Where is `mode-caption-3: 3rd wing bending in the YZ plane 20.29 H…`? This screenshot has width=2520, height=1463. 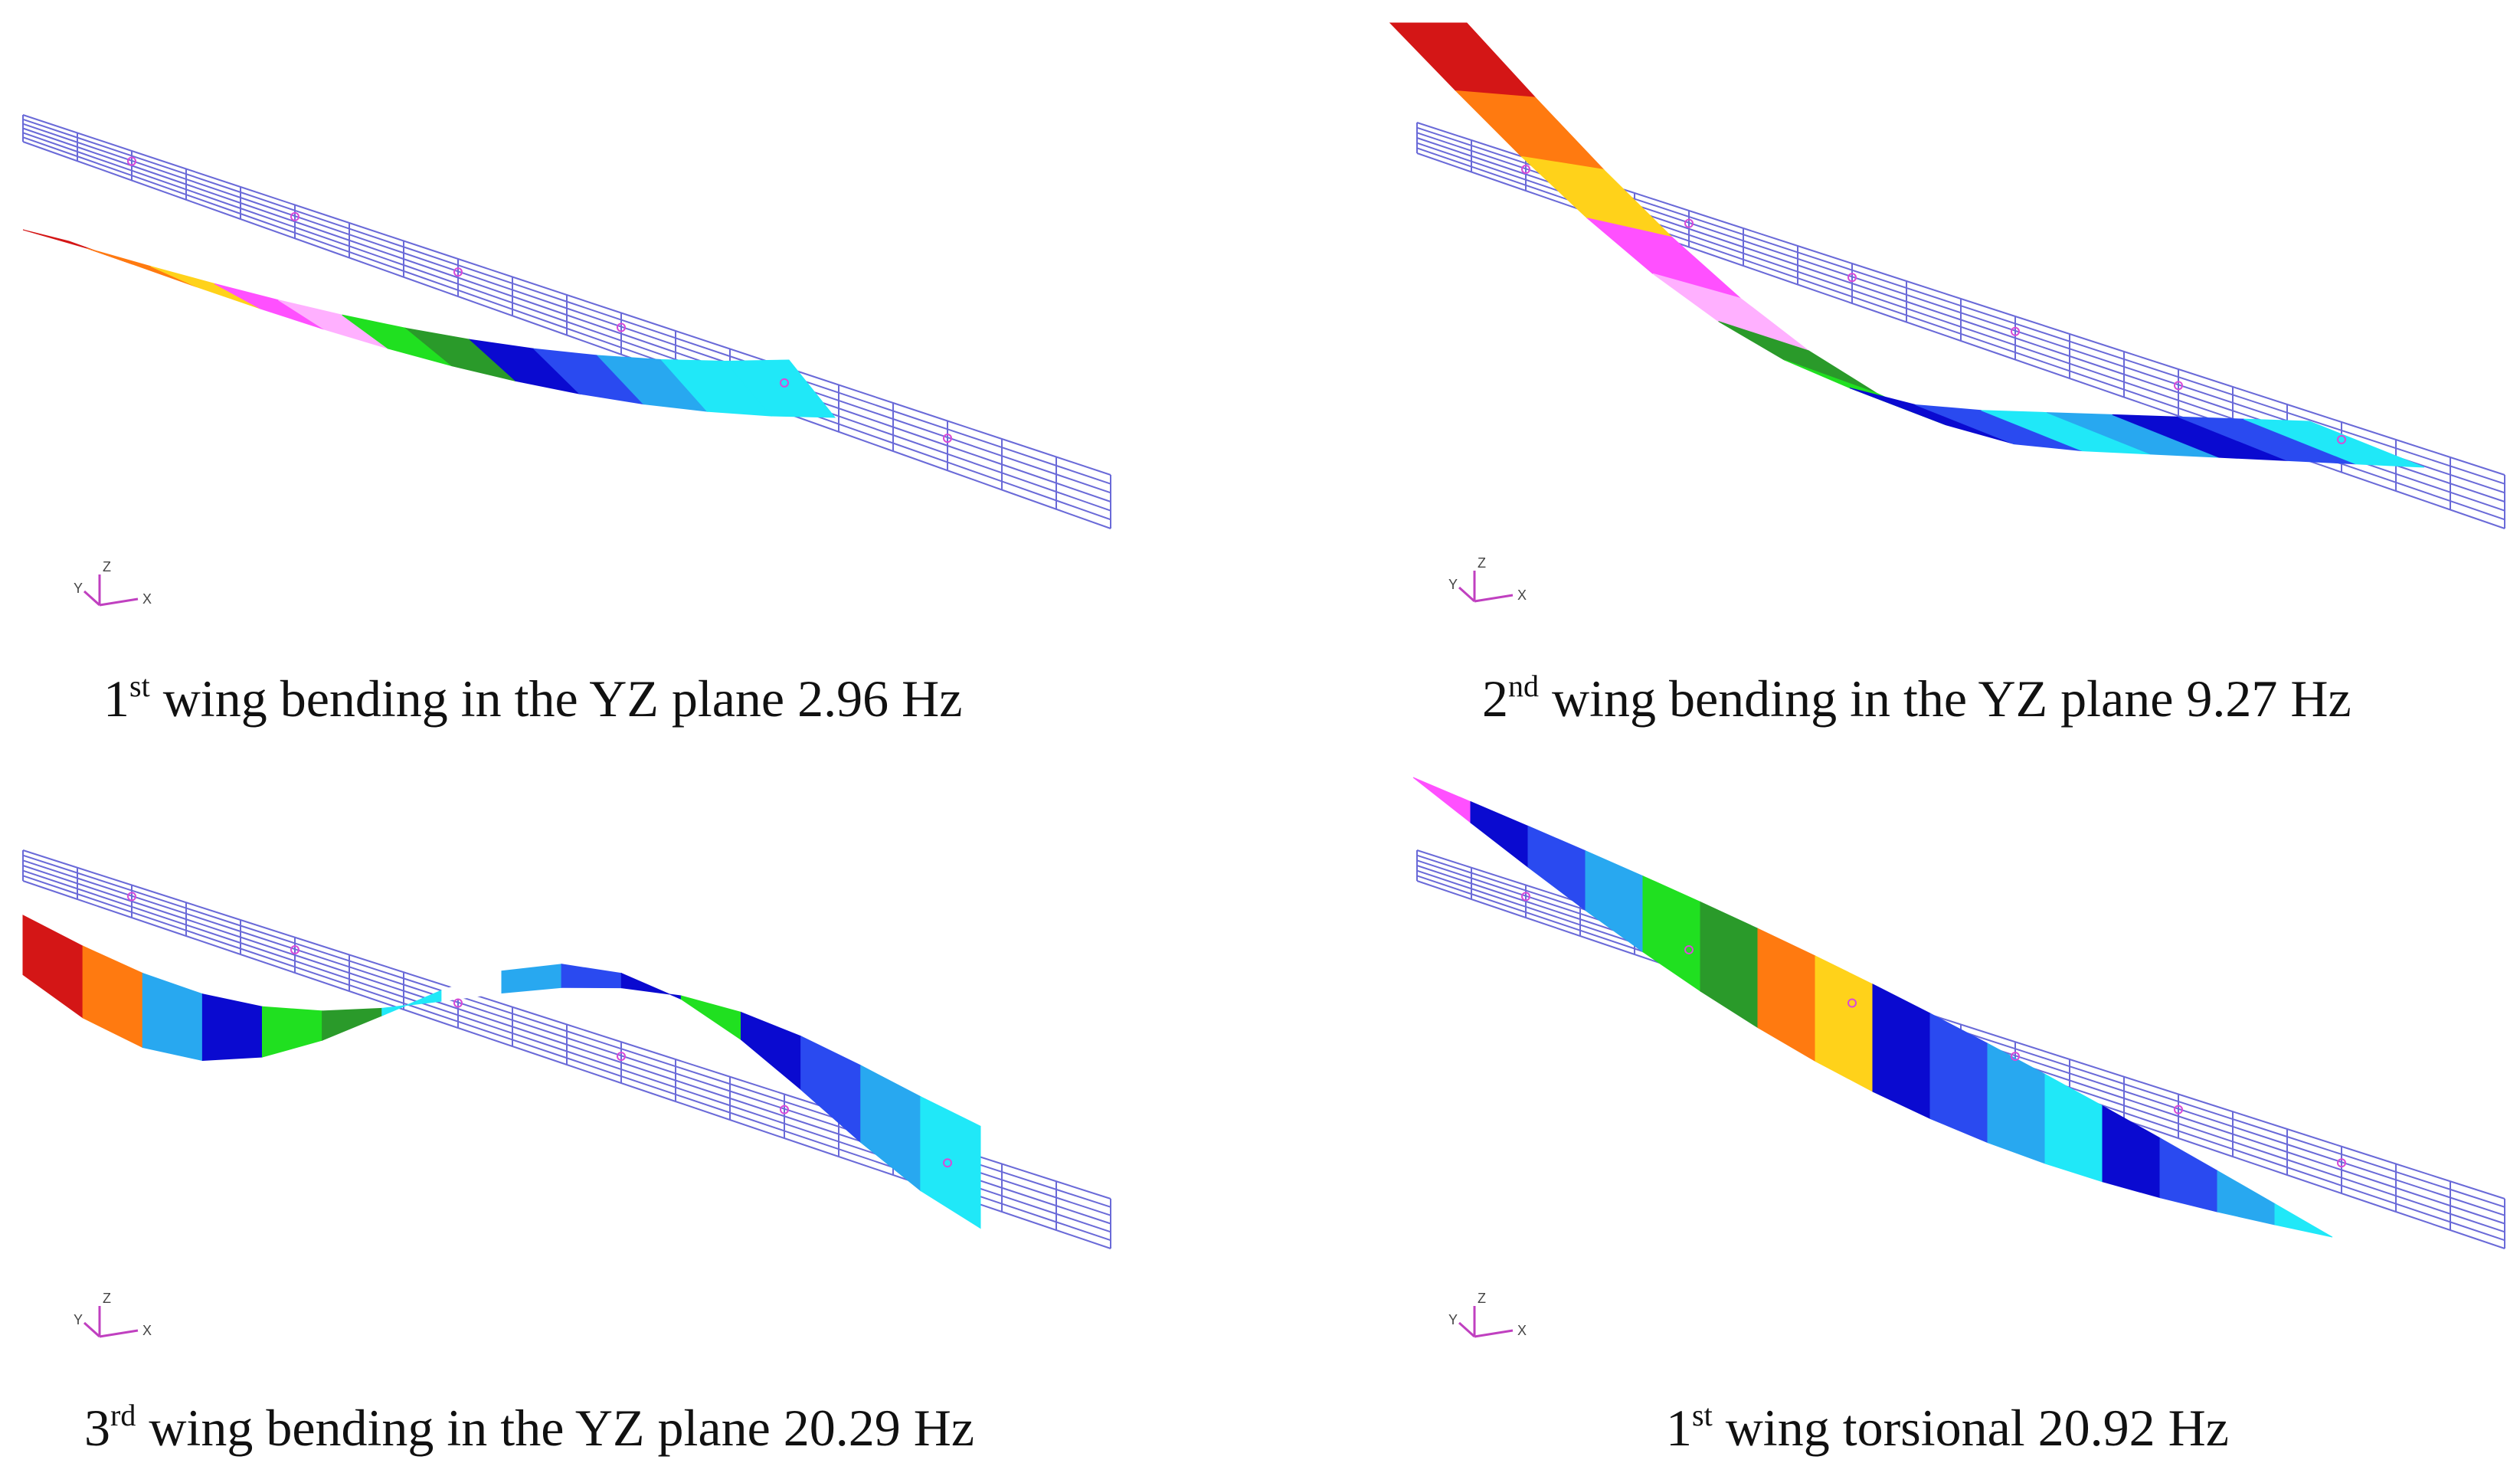 mode-caption-3: 3rd wing bending in the YZ plane 20.29 H… is located at coordinates (529, 1428).